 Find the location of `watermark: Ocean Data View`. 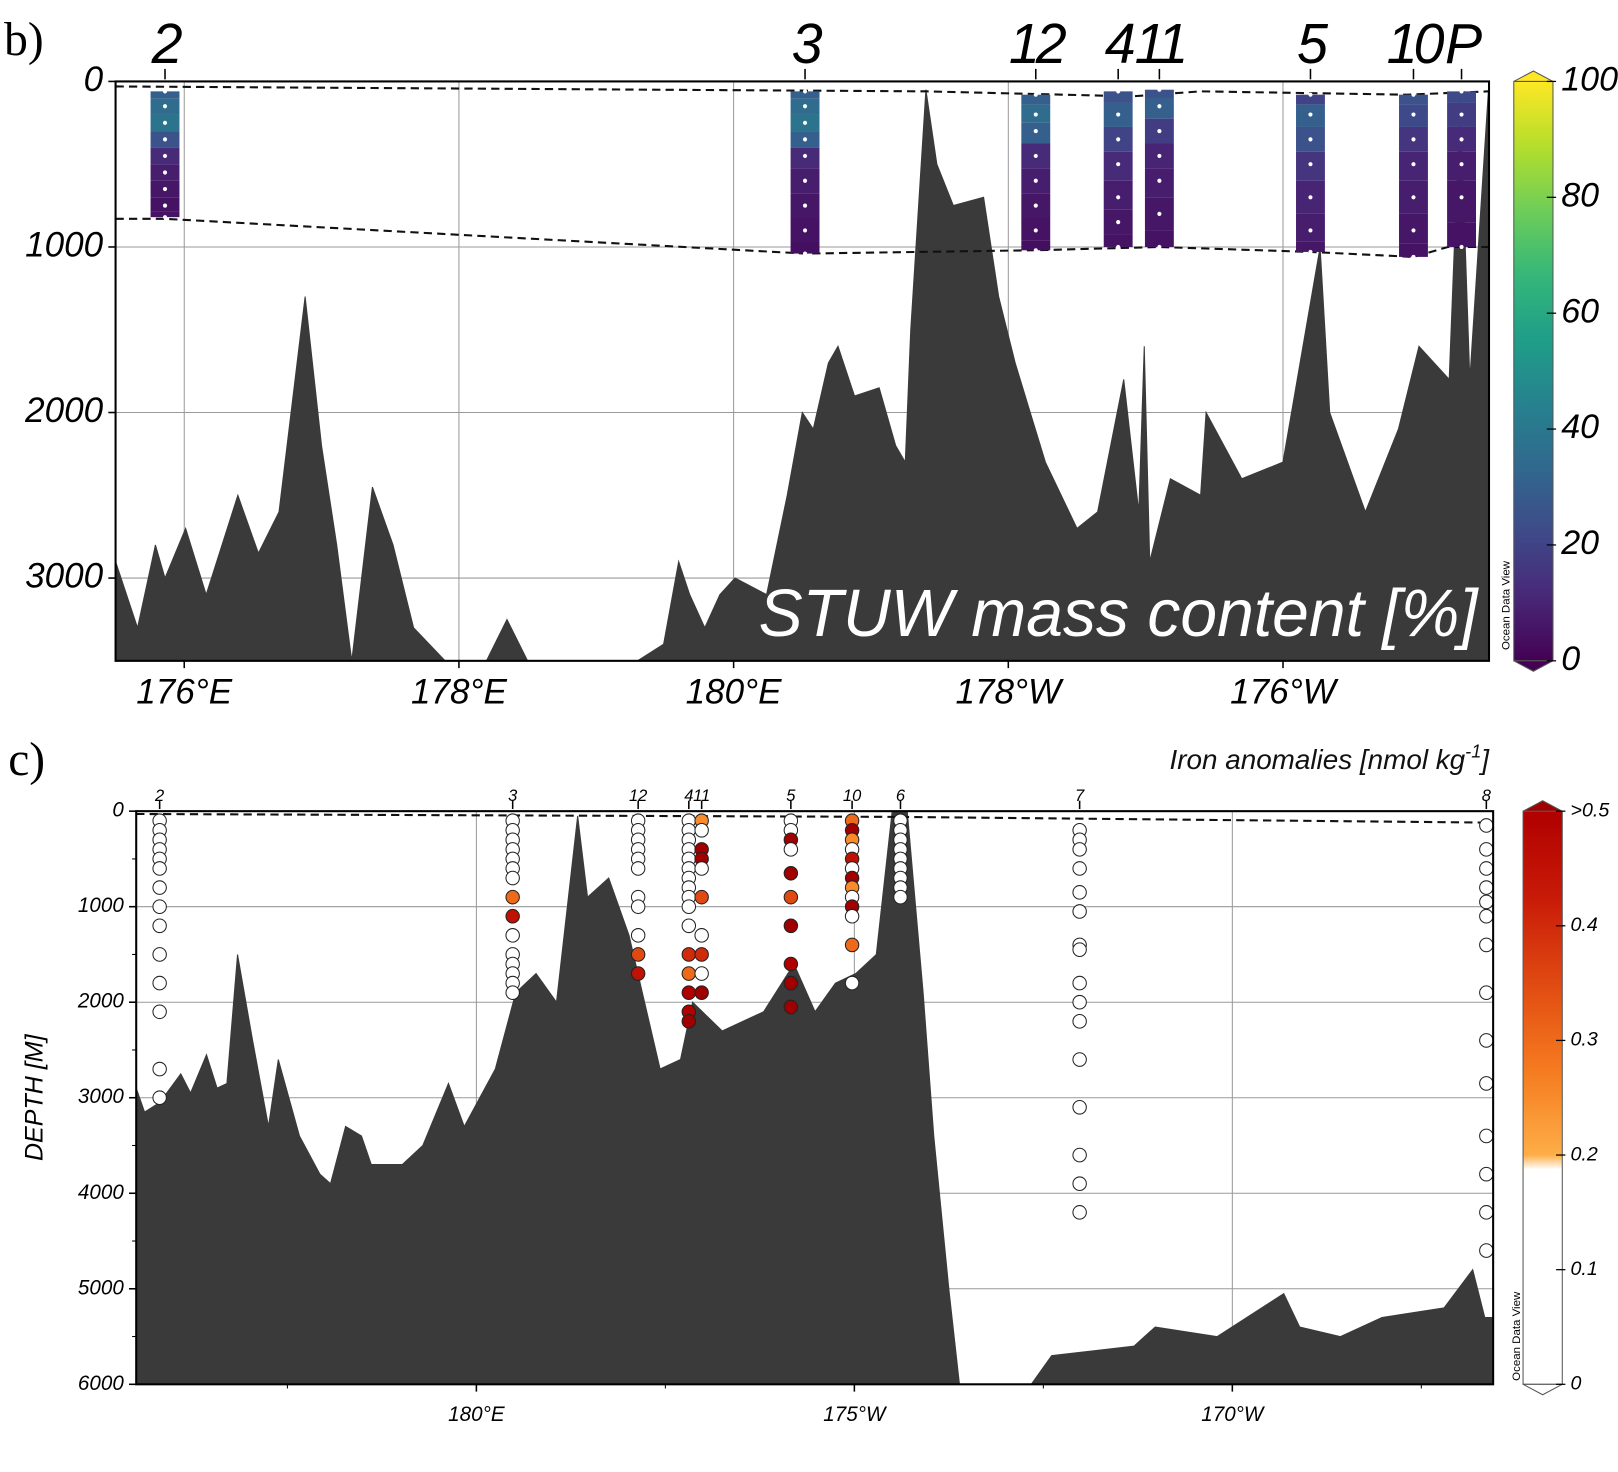

watermark: Ocean Data View is located at coordinates (1517, 1336).